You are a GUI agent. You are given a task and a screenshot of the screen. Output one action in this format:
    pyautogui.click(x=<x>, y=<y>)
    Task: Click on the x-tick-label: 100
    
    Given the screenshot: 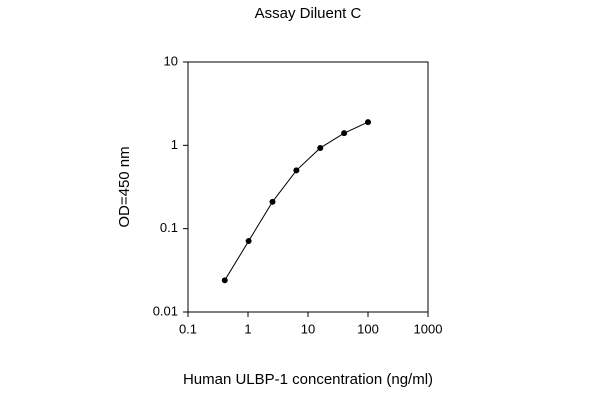 What is the action you would take?
    pyautogui.click(x=368, y=328)
    